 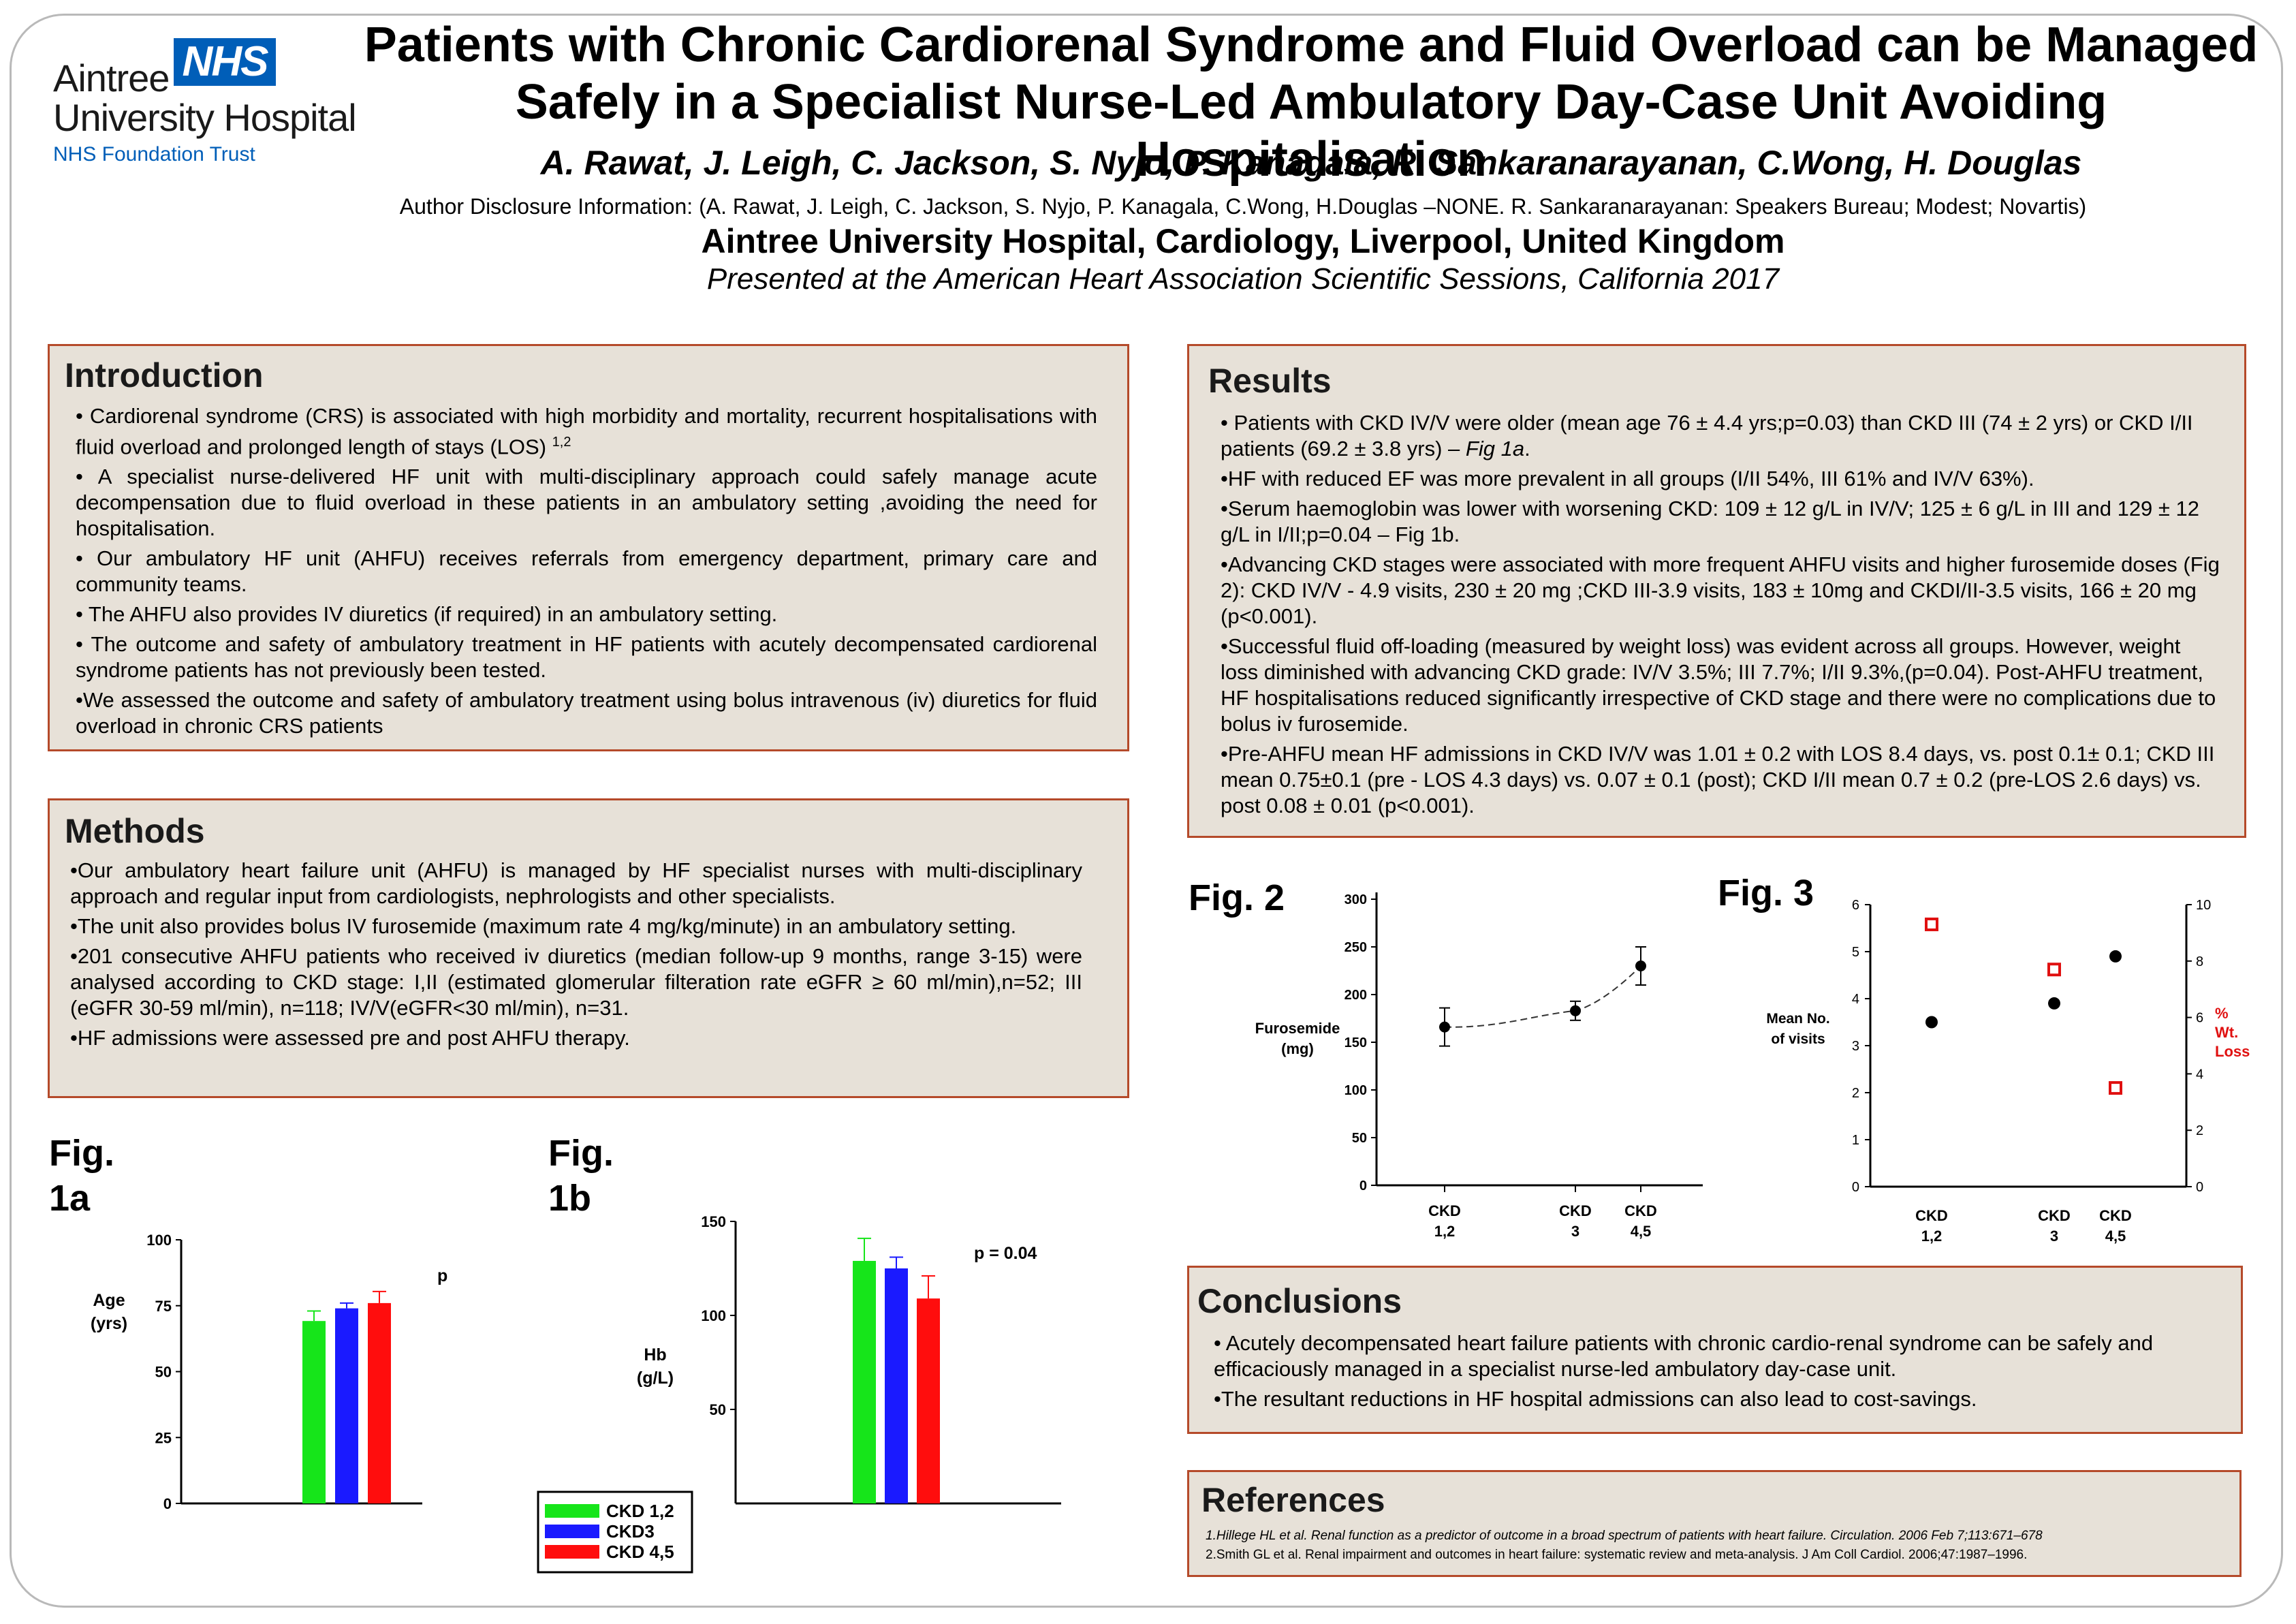 I want to click on y-axis-label-line2: of visits, so click(x=1798, y=1039).